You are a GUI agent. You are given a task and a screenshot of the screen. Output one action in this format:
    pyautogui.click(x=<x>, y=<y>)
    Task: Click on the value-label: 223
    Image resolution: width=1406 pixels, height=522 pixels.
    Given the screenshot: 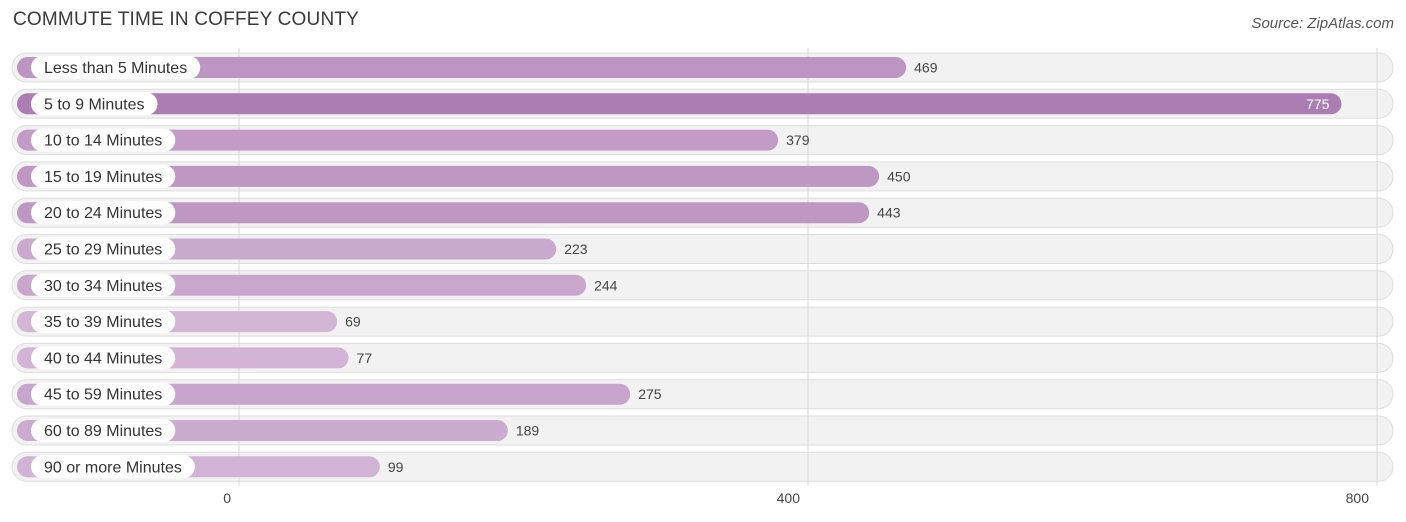 What is the action you would take?
    pyautogui.click(x=576, y=249)
    